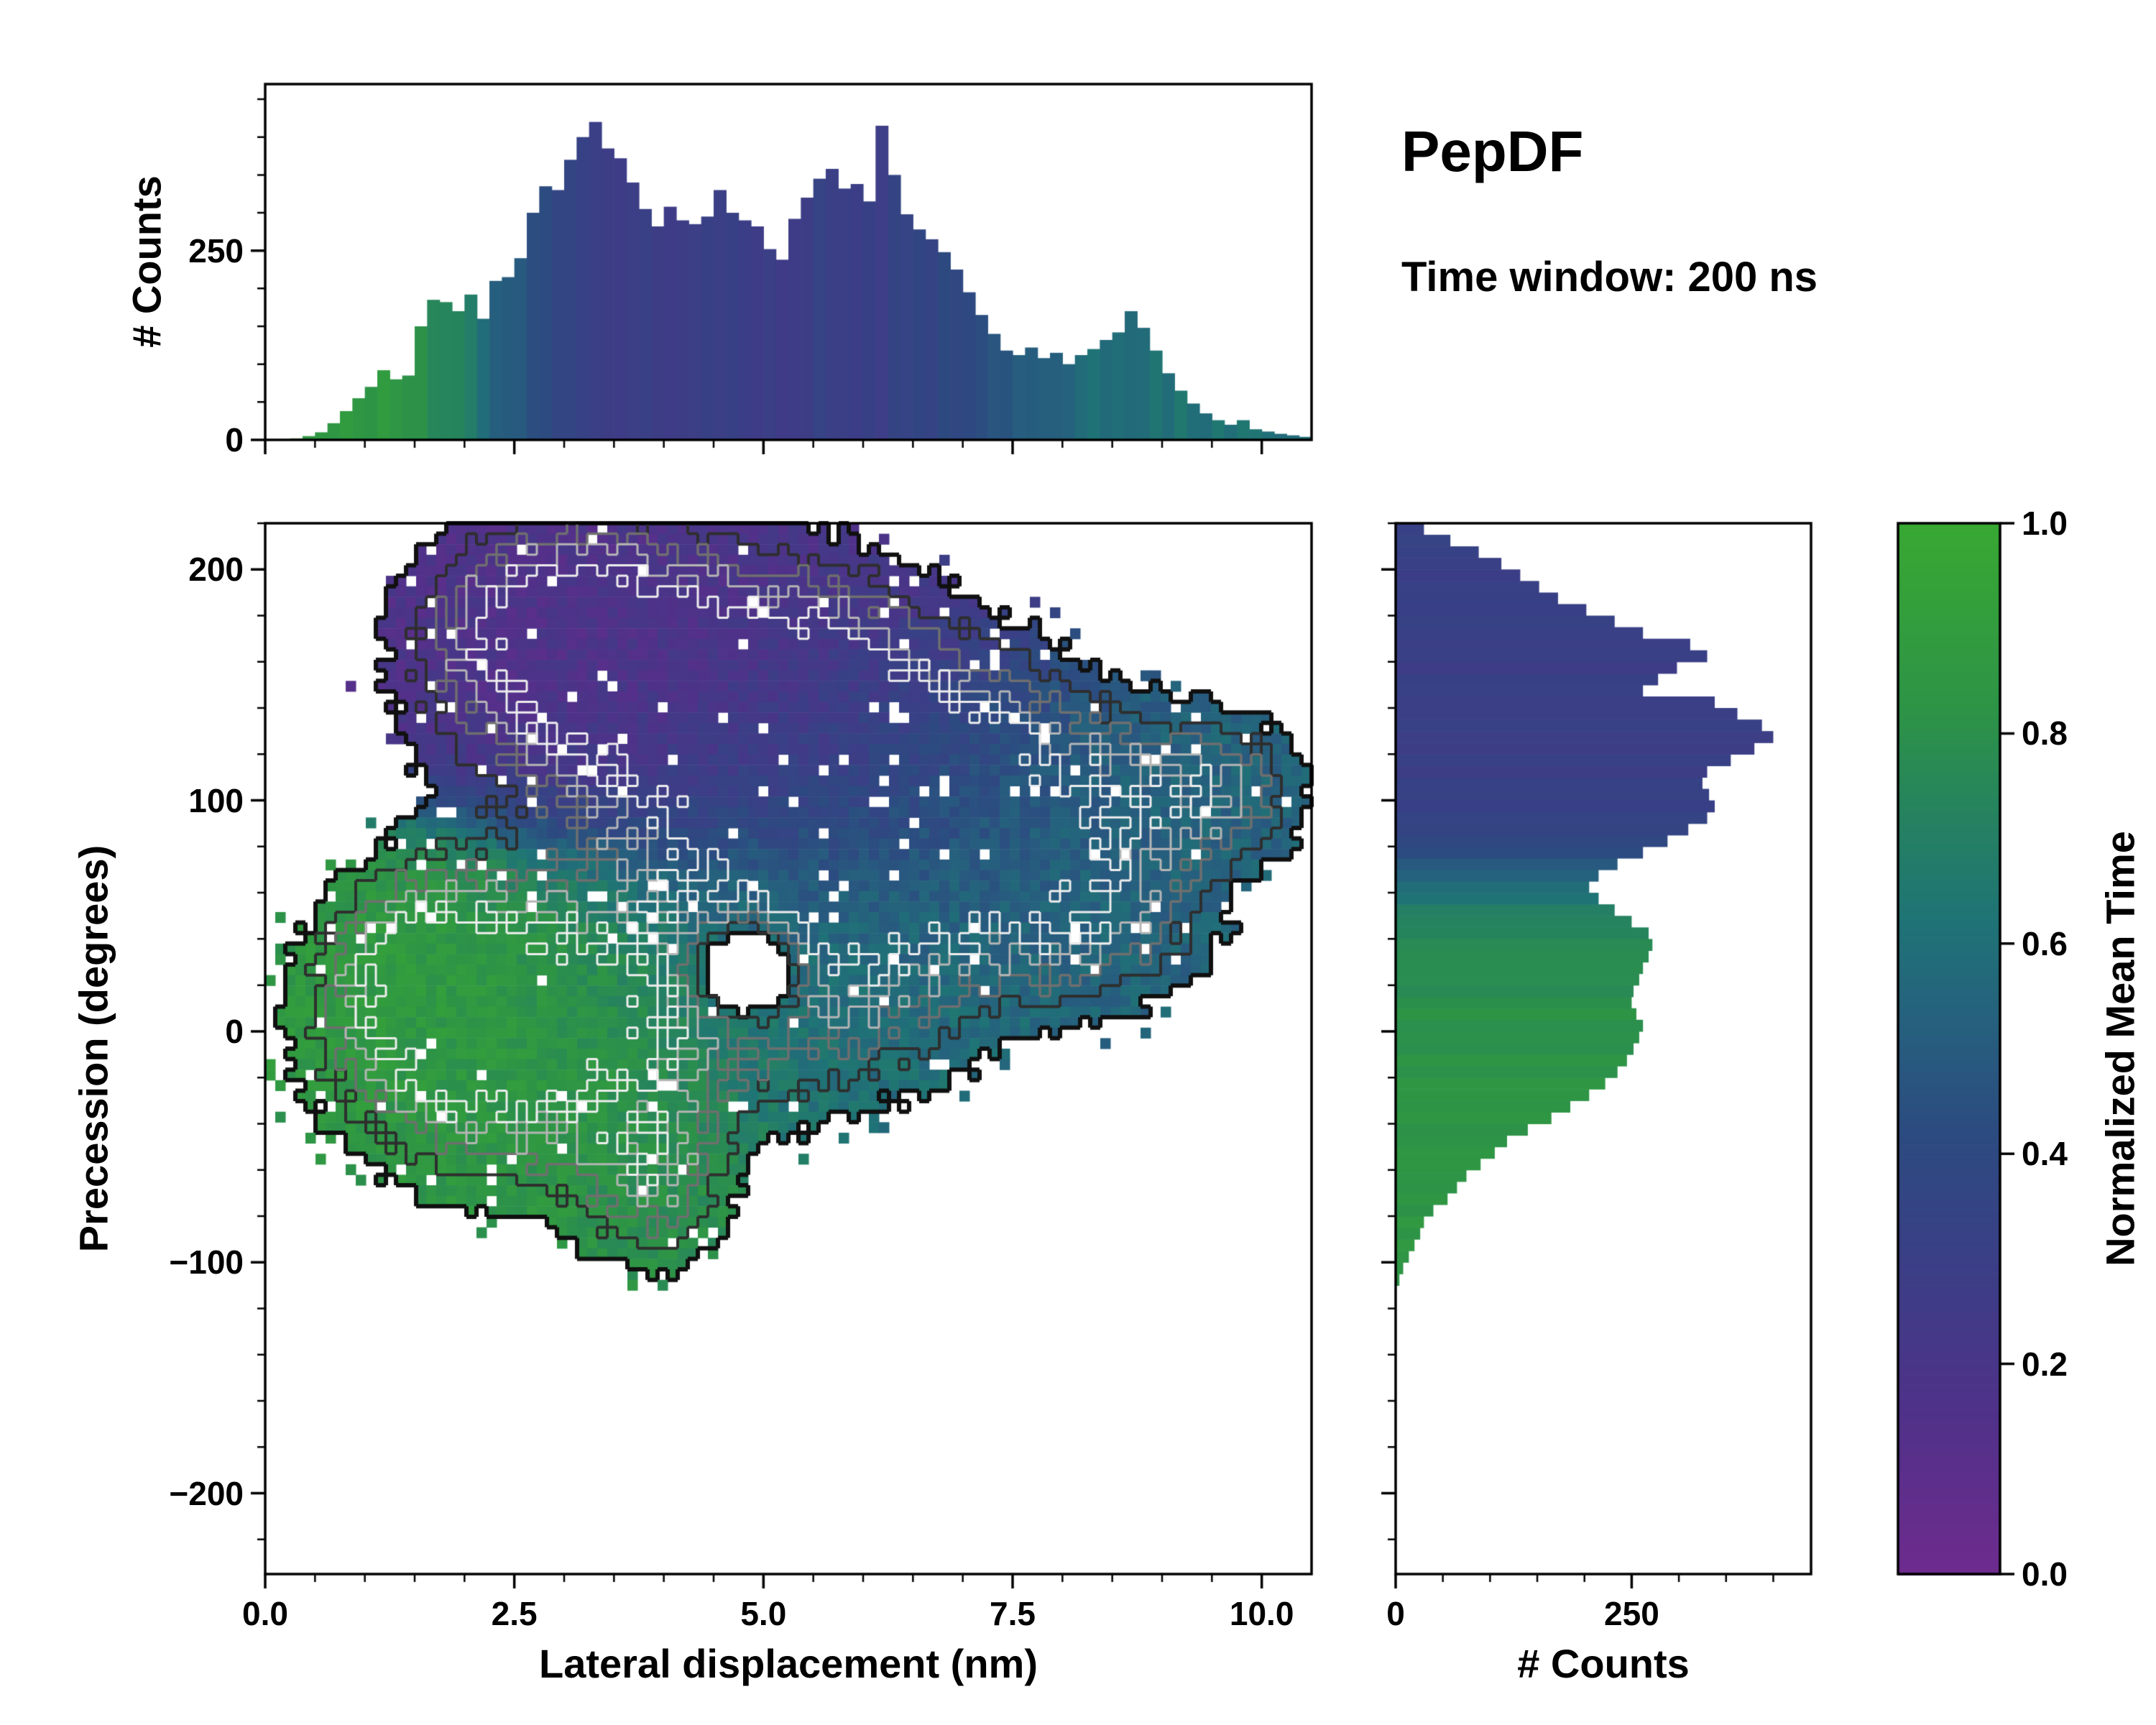 Image resolution: width=2156 pixels, height=1725 pixels. What do you see at coordinates (206, 1493) in the screenshot?
I see `tick-label: −200` at bounding box center [206, 1493].